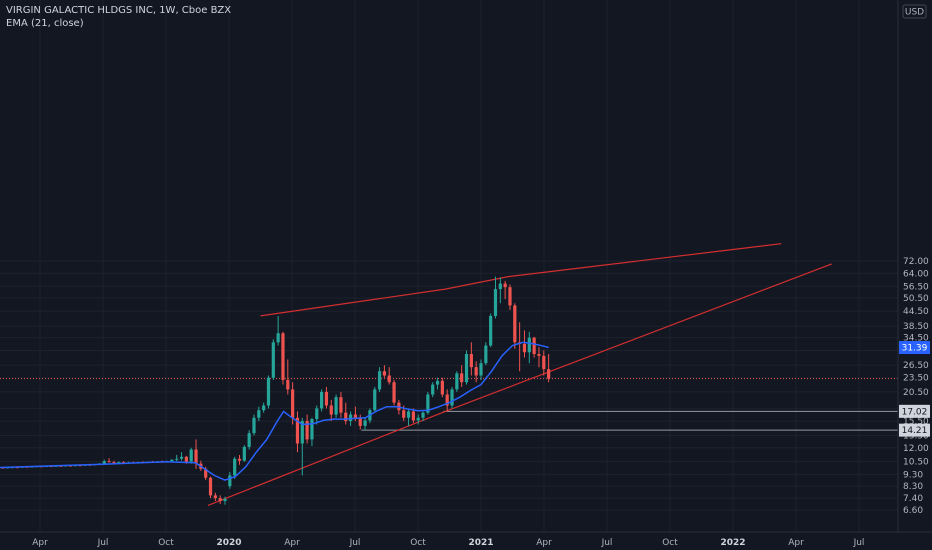  What do you see at coordinates (913, 475) in the screenshot?
I see `y-tick-label: 9.30` at bounding box center [913, 475].